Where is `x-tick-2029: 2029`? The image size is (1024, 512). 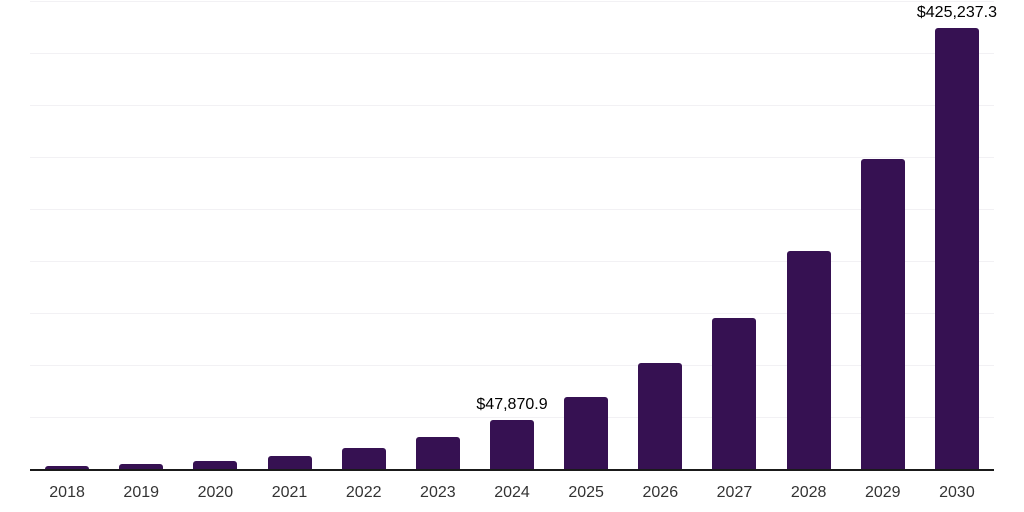 x-tick-2029: 2029 is located at coordinates (882, 492).